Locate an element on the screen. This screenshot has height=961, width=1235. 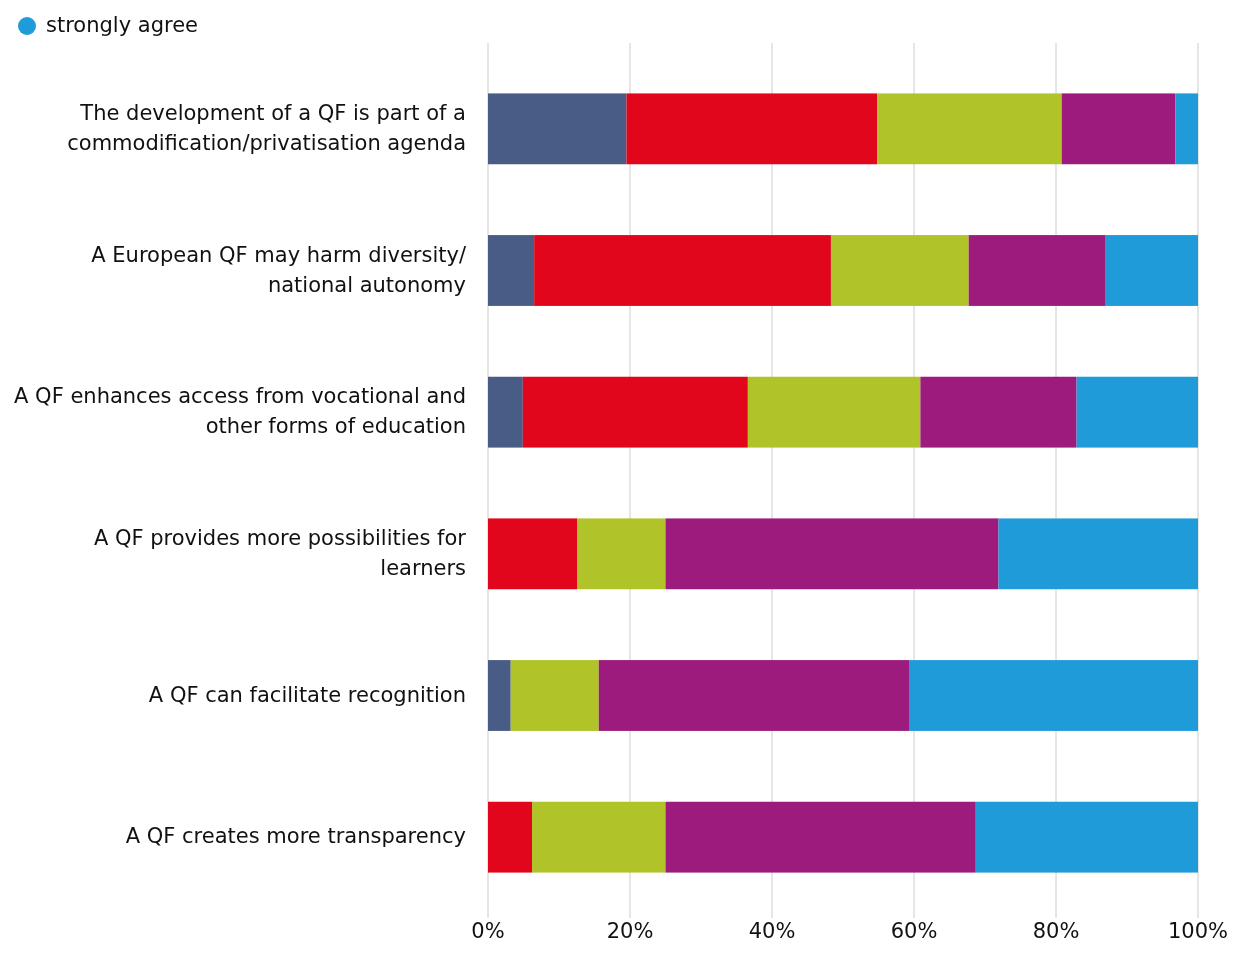
y-tick-label: A European QF may harm diversity/ national autonomy is located at coordinates (279, 269).